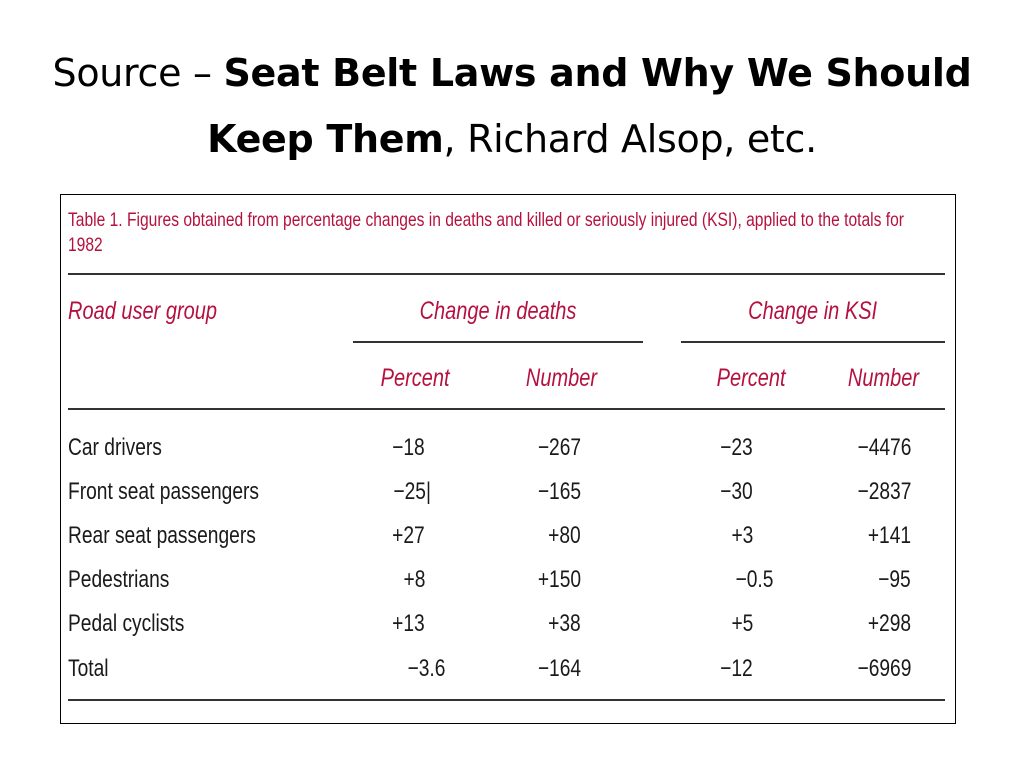 This screenshot has height=768, width=1024. Describe the element at coordinates (894, 579) in the screenshot. I see `cell-ksi-num: −95` at that location.